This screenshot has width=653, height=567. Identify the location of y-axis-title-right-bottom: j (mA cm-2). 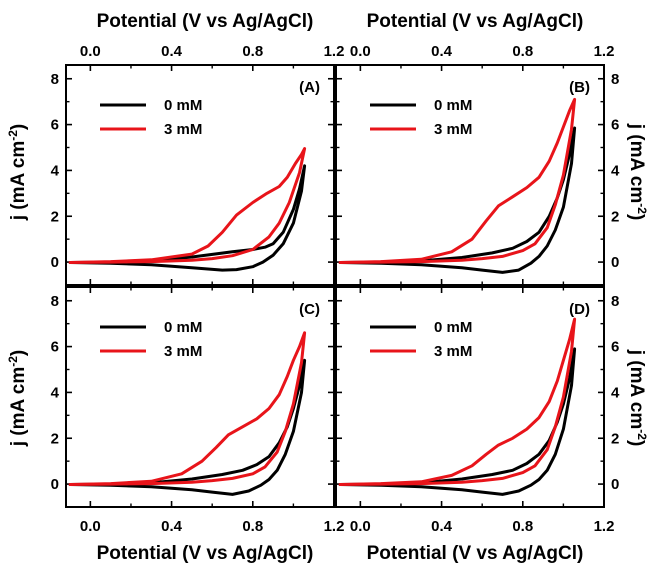
(637, 398).